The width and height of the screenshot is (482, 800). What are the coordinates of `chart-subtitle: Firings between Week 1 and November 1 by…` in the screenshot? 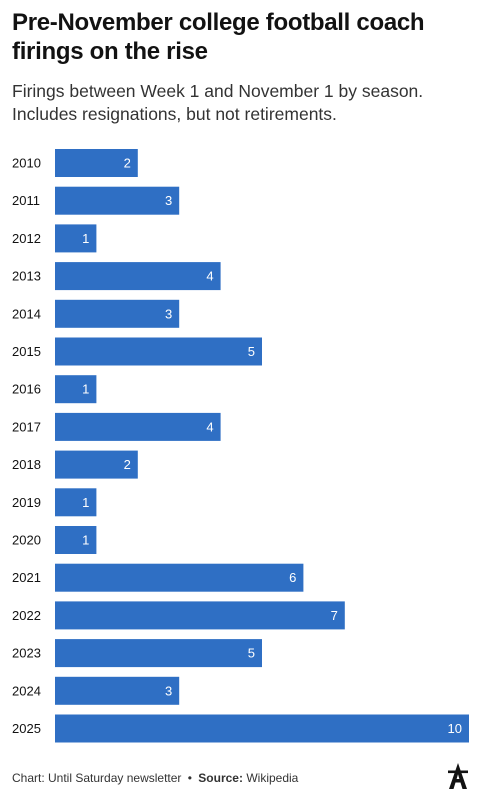 It's located at (218, 102).